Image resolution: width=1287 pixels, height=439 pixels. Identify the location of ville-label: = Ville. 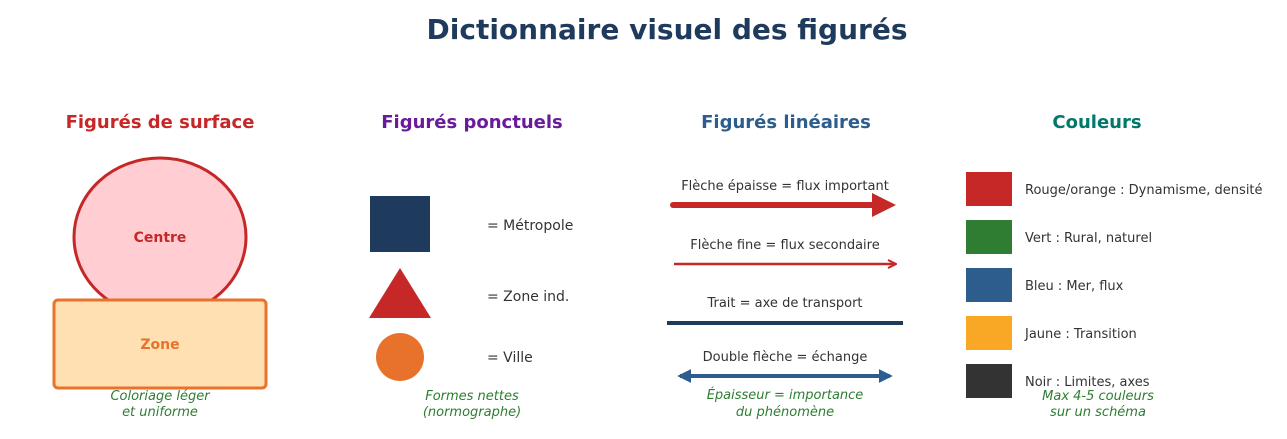
(510, 358).